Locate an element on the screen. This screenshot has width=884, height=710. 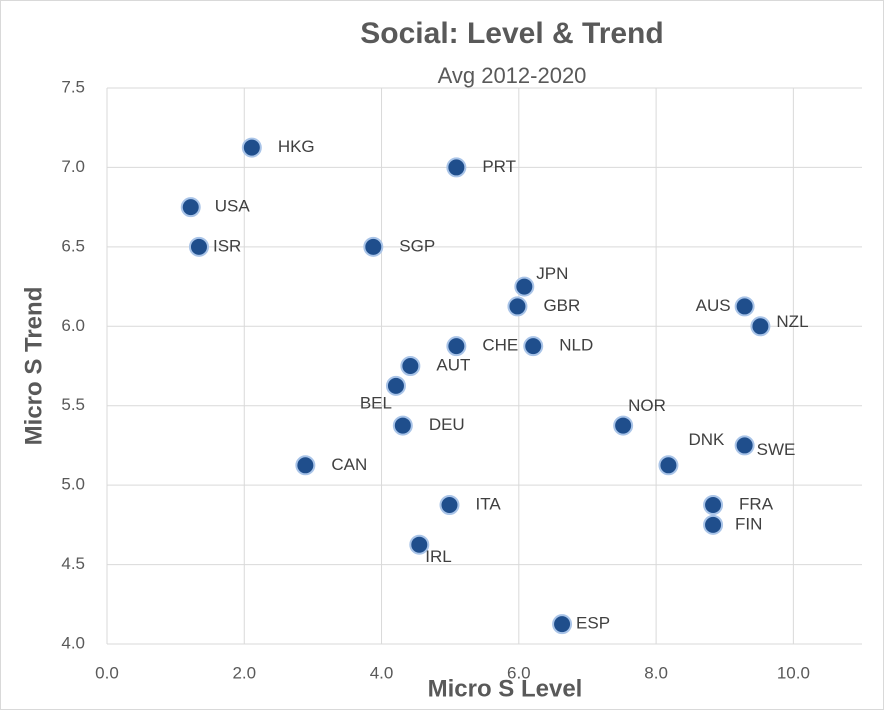
point-label: DEU is located at coordinates (447, 424).